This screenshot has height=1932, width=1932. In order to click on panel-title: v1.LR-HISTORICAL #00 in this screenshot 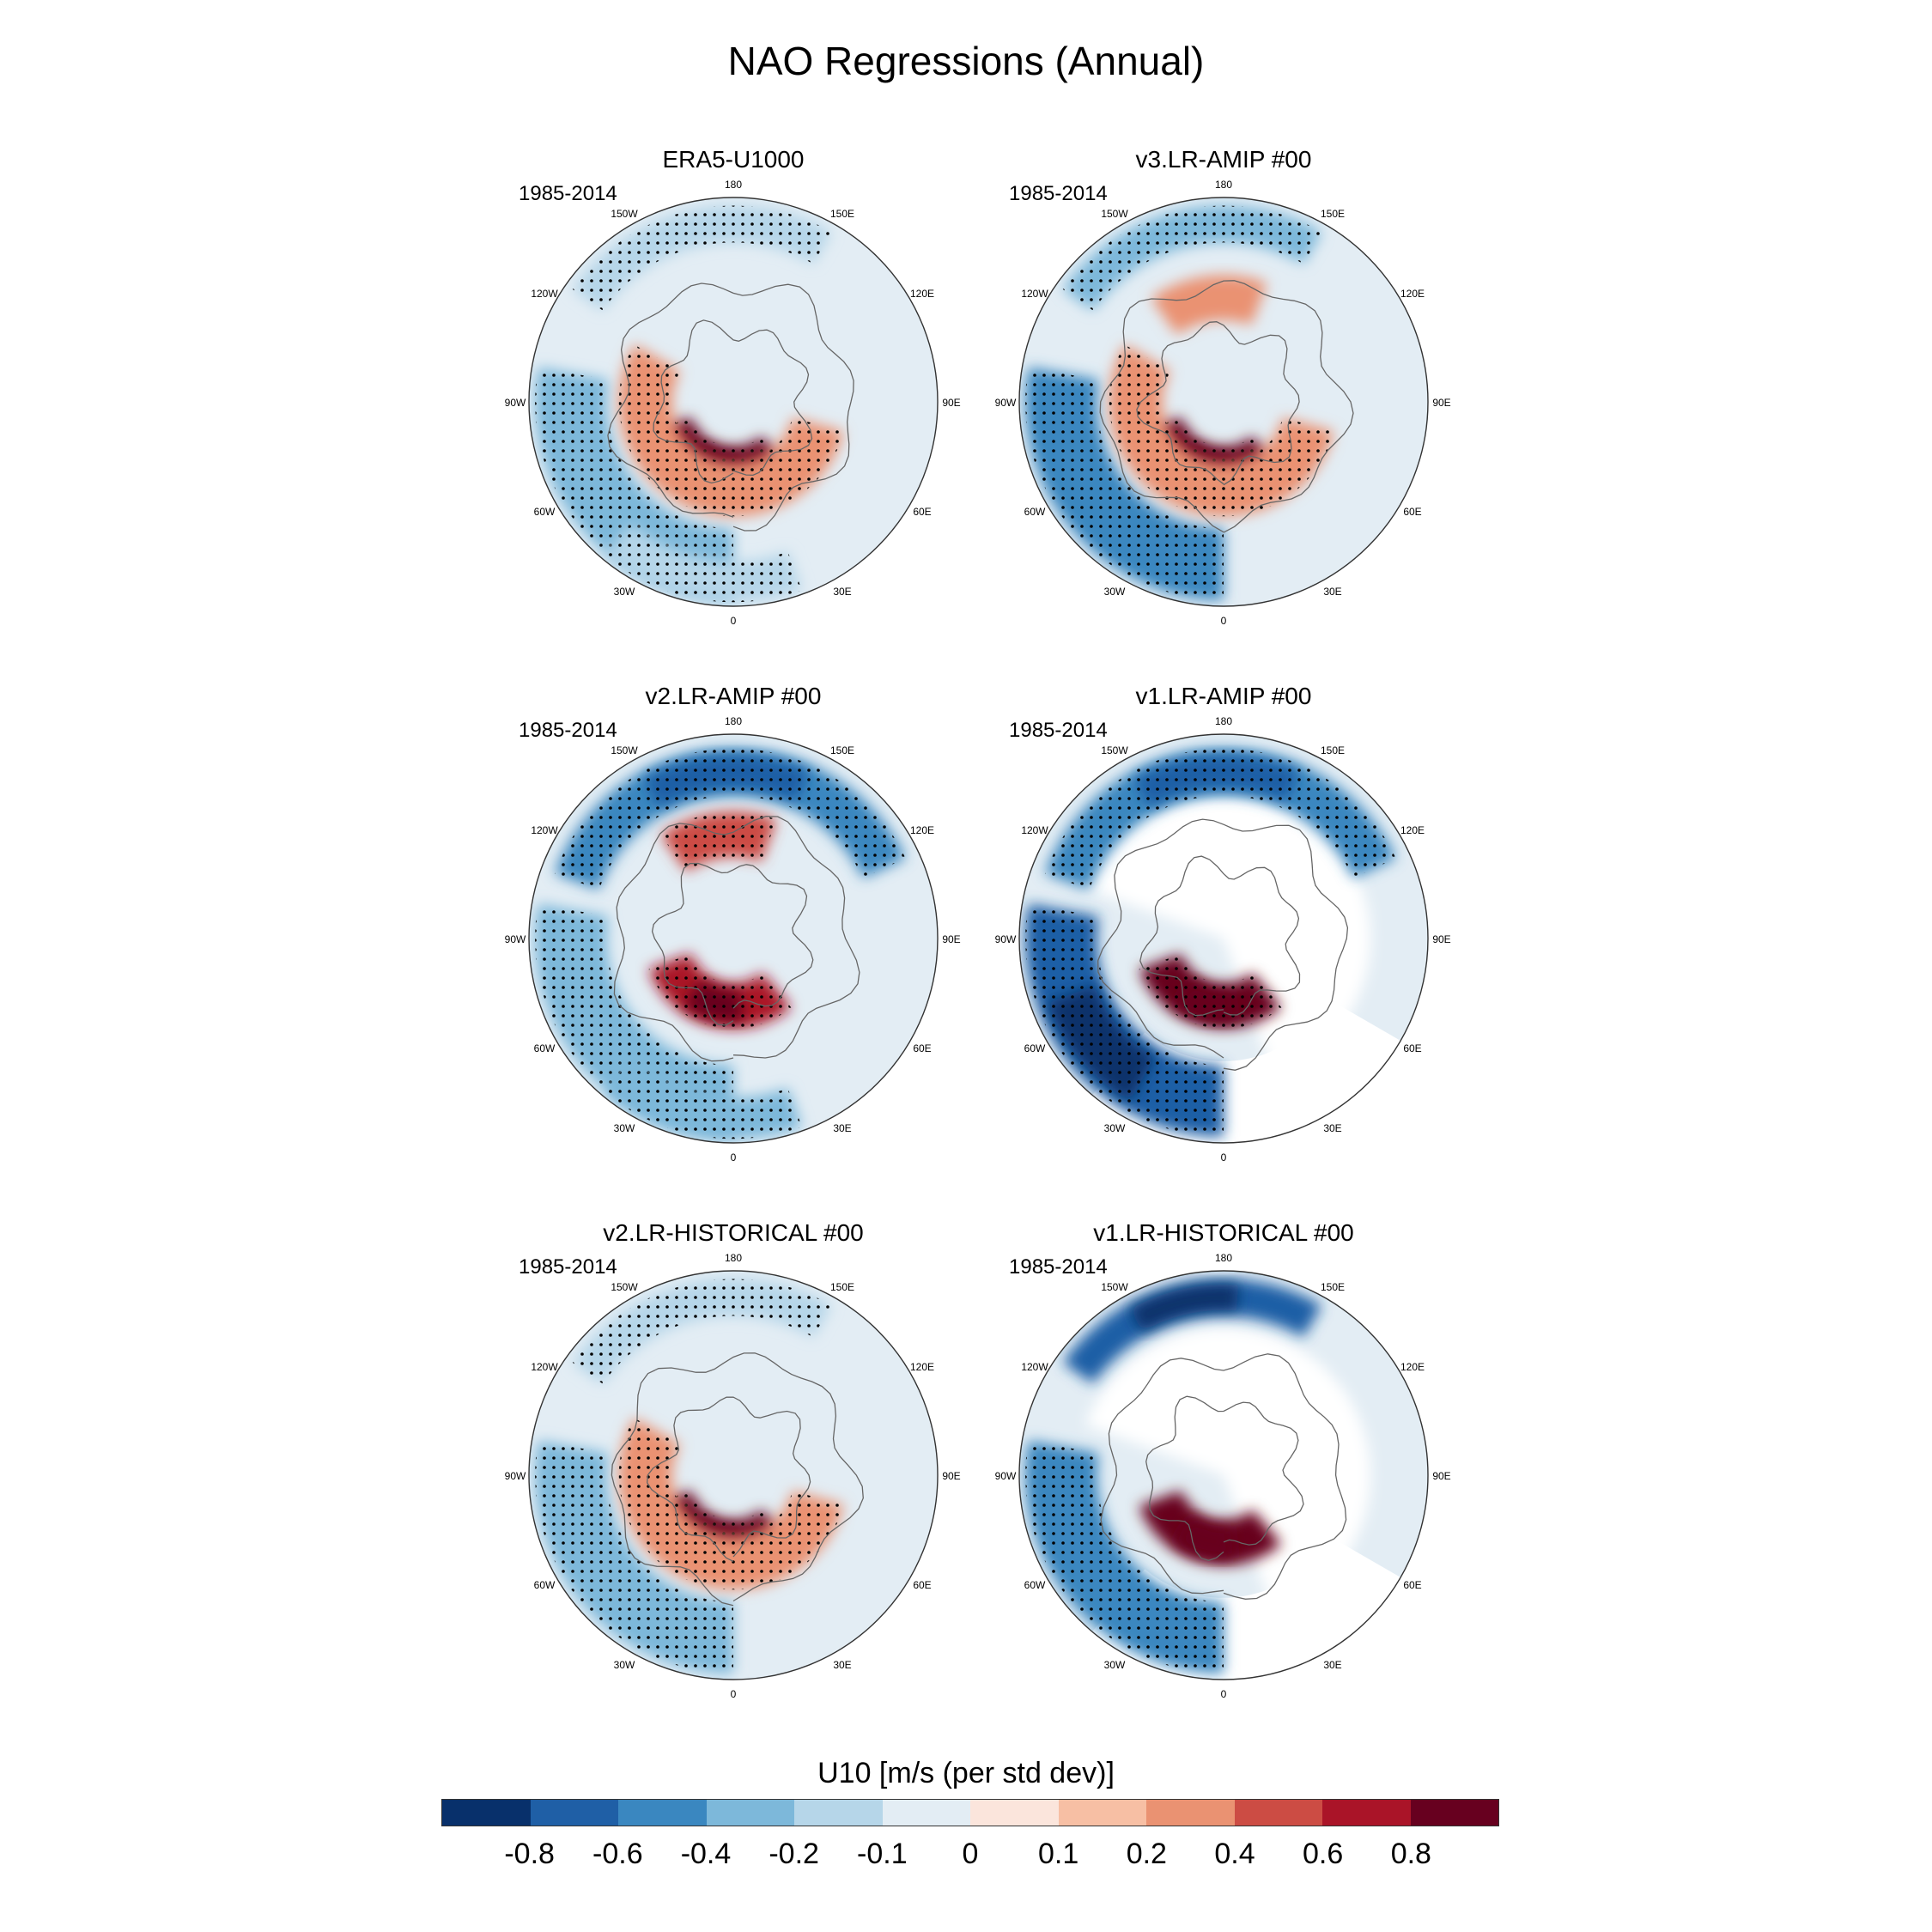, I will do `click(1224, 1232)`.